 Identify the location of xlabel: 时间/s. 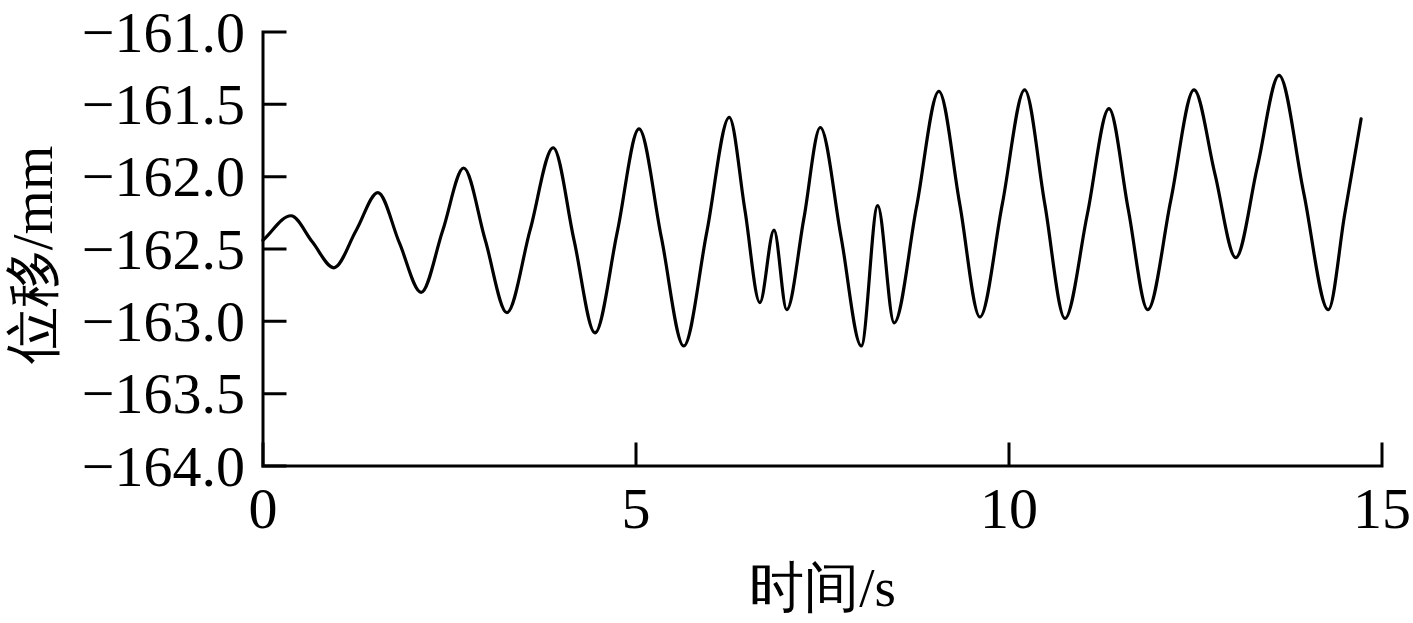
(822, 587).